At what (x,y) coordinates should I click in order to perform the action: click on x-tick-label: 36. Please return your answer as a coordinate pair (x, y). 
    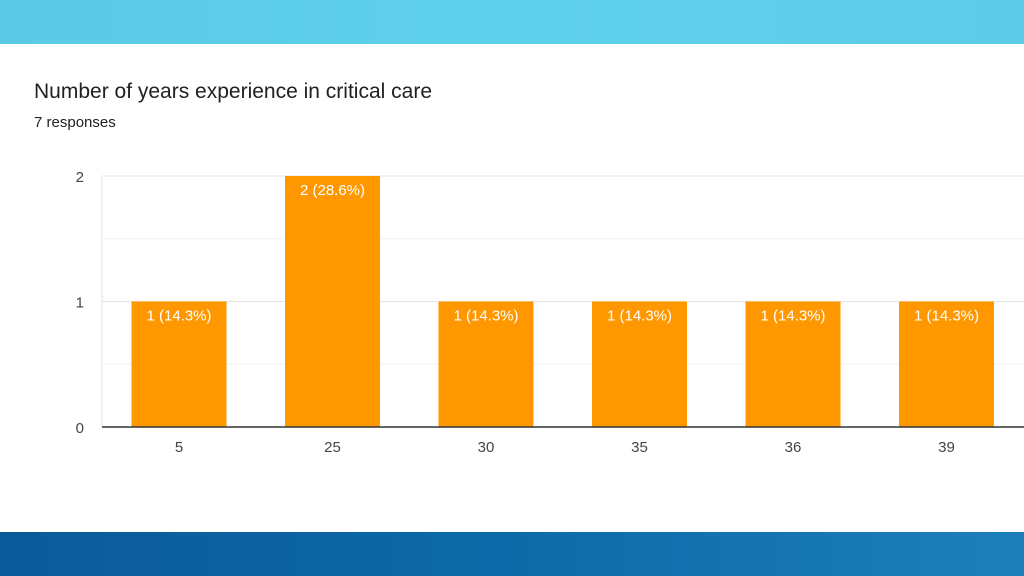
    Looking at the image, I should click on (793, 447).